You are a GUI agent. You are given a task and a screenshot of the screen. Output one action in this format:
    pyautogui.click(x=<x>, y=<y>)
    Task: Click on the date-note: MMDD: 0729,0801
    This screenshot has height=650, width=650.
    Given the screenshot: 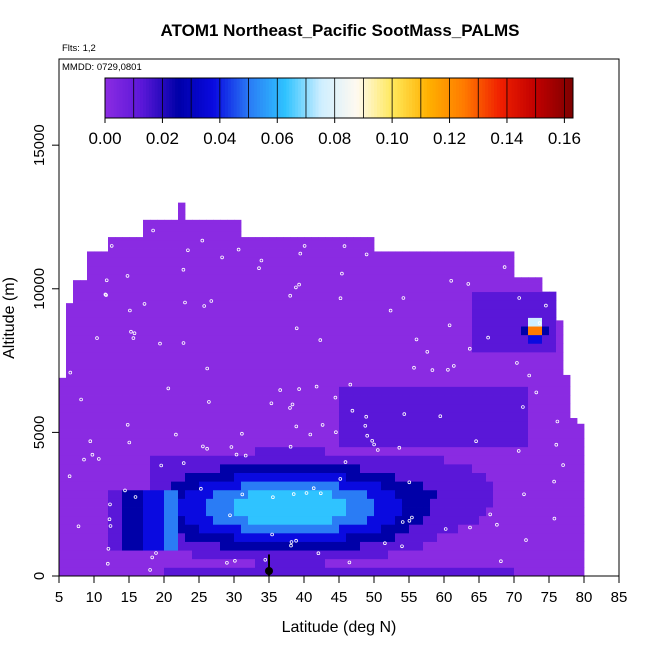 What is the action you would take?
    pyautogui.click(x=102, y=67)
    